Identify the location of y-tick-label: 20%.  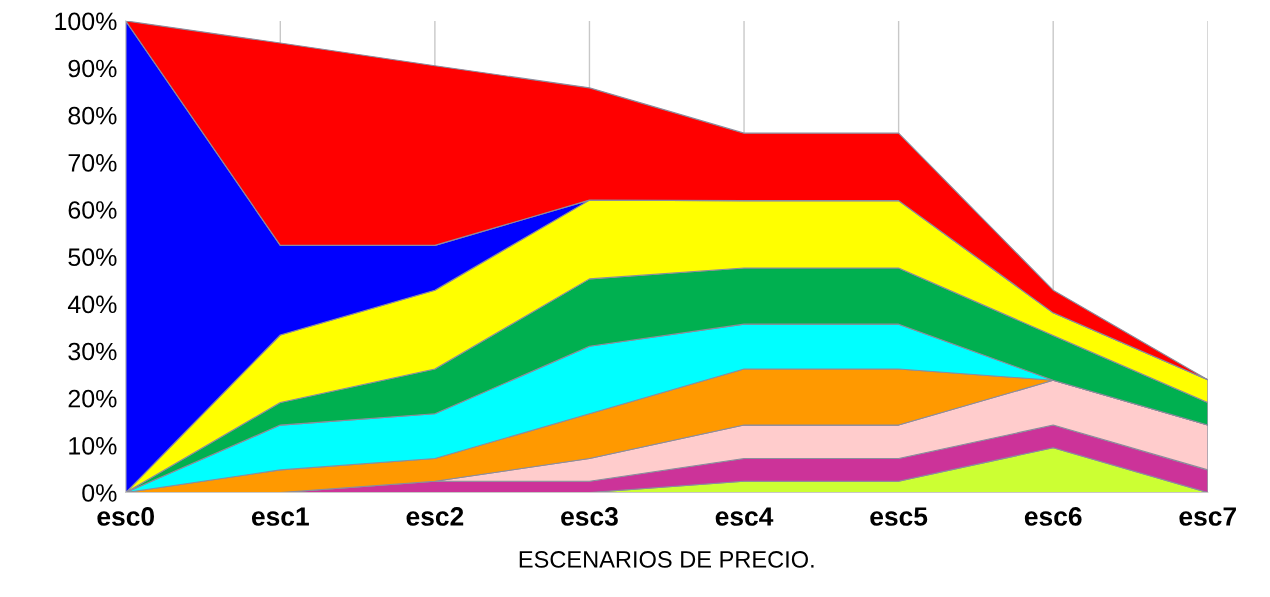
(92, 398).